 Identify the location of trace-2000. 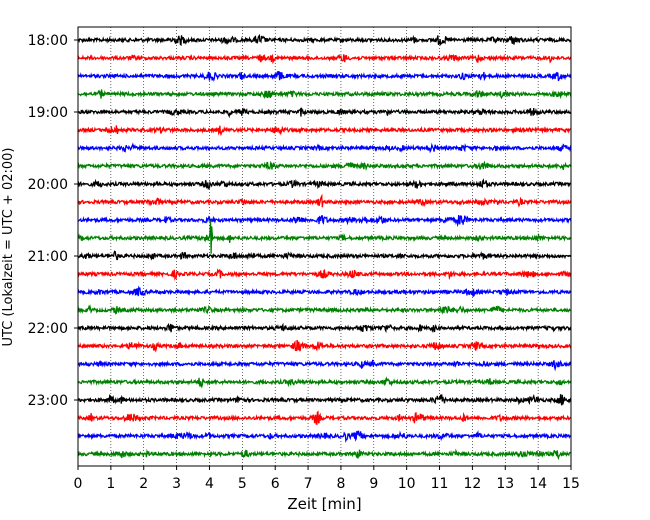
(324, 184).